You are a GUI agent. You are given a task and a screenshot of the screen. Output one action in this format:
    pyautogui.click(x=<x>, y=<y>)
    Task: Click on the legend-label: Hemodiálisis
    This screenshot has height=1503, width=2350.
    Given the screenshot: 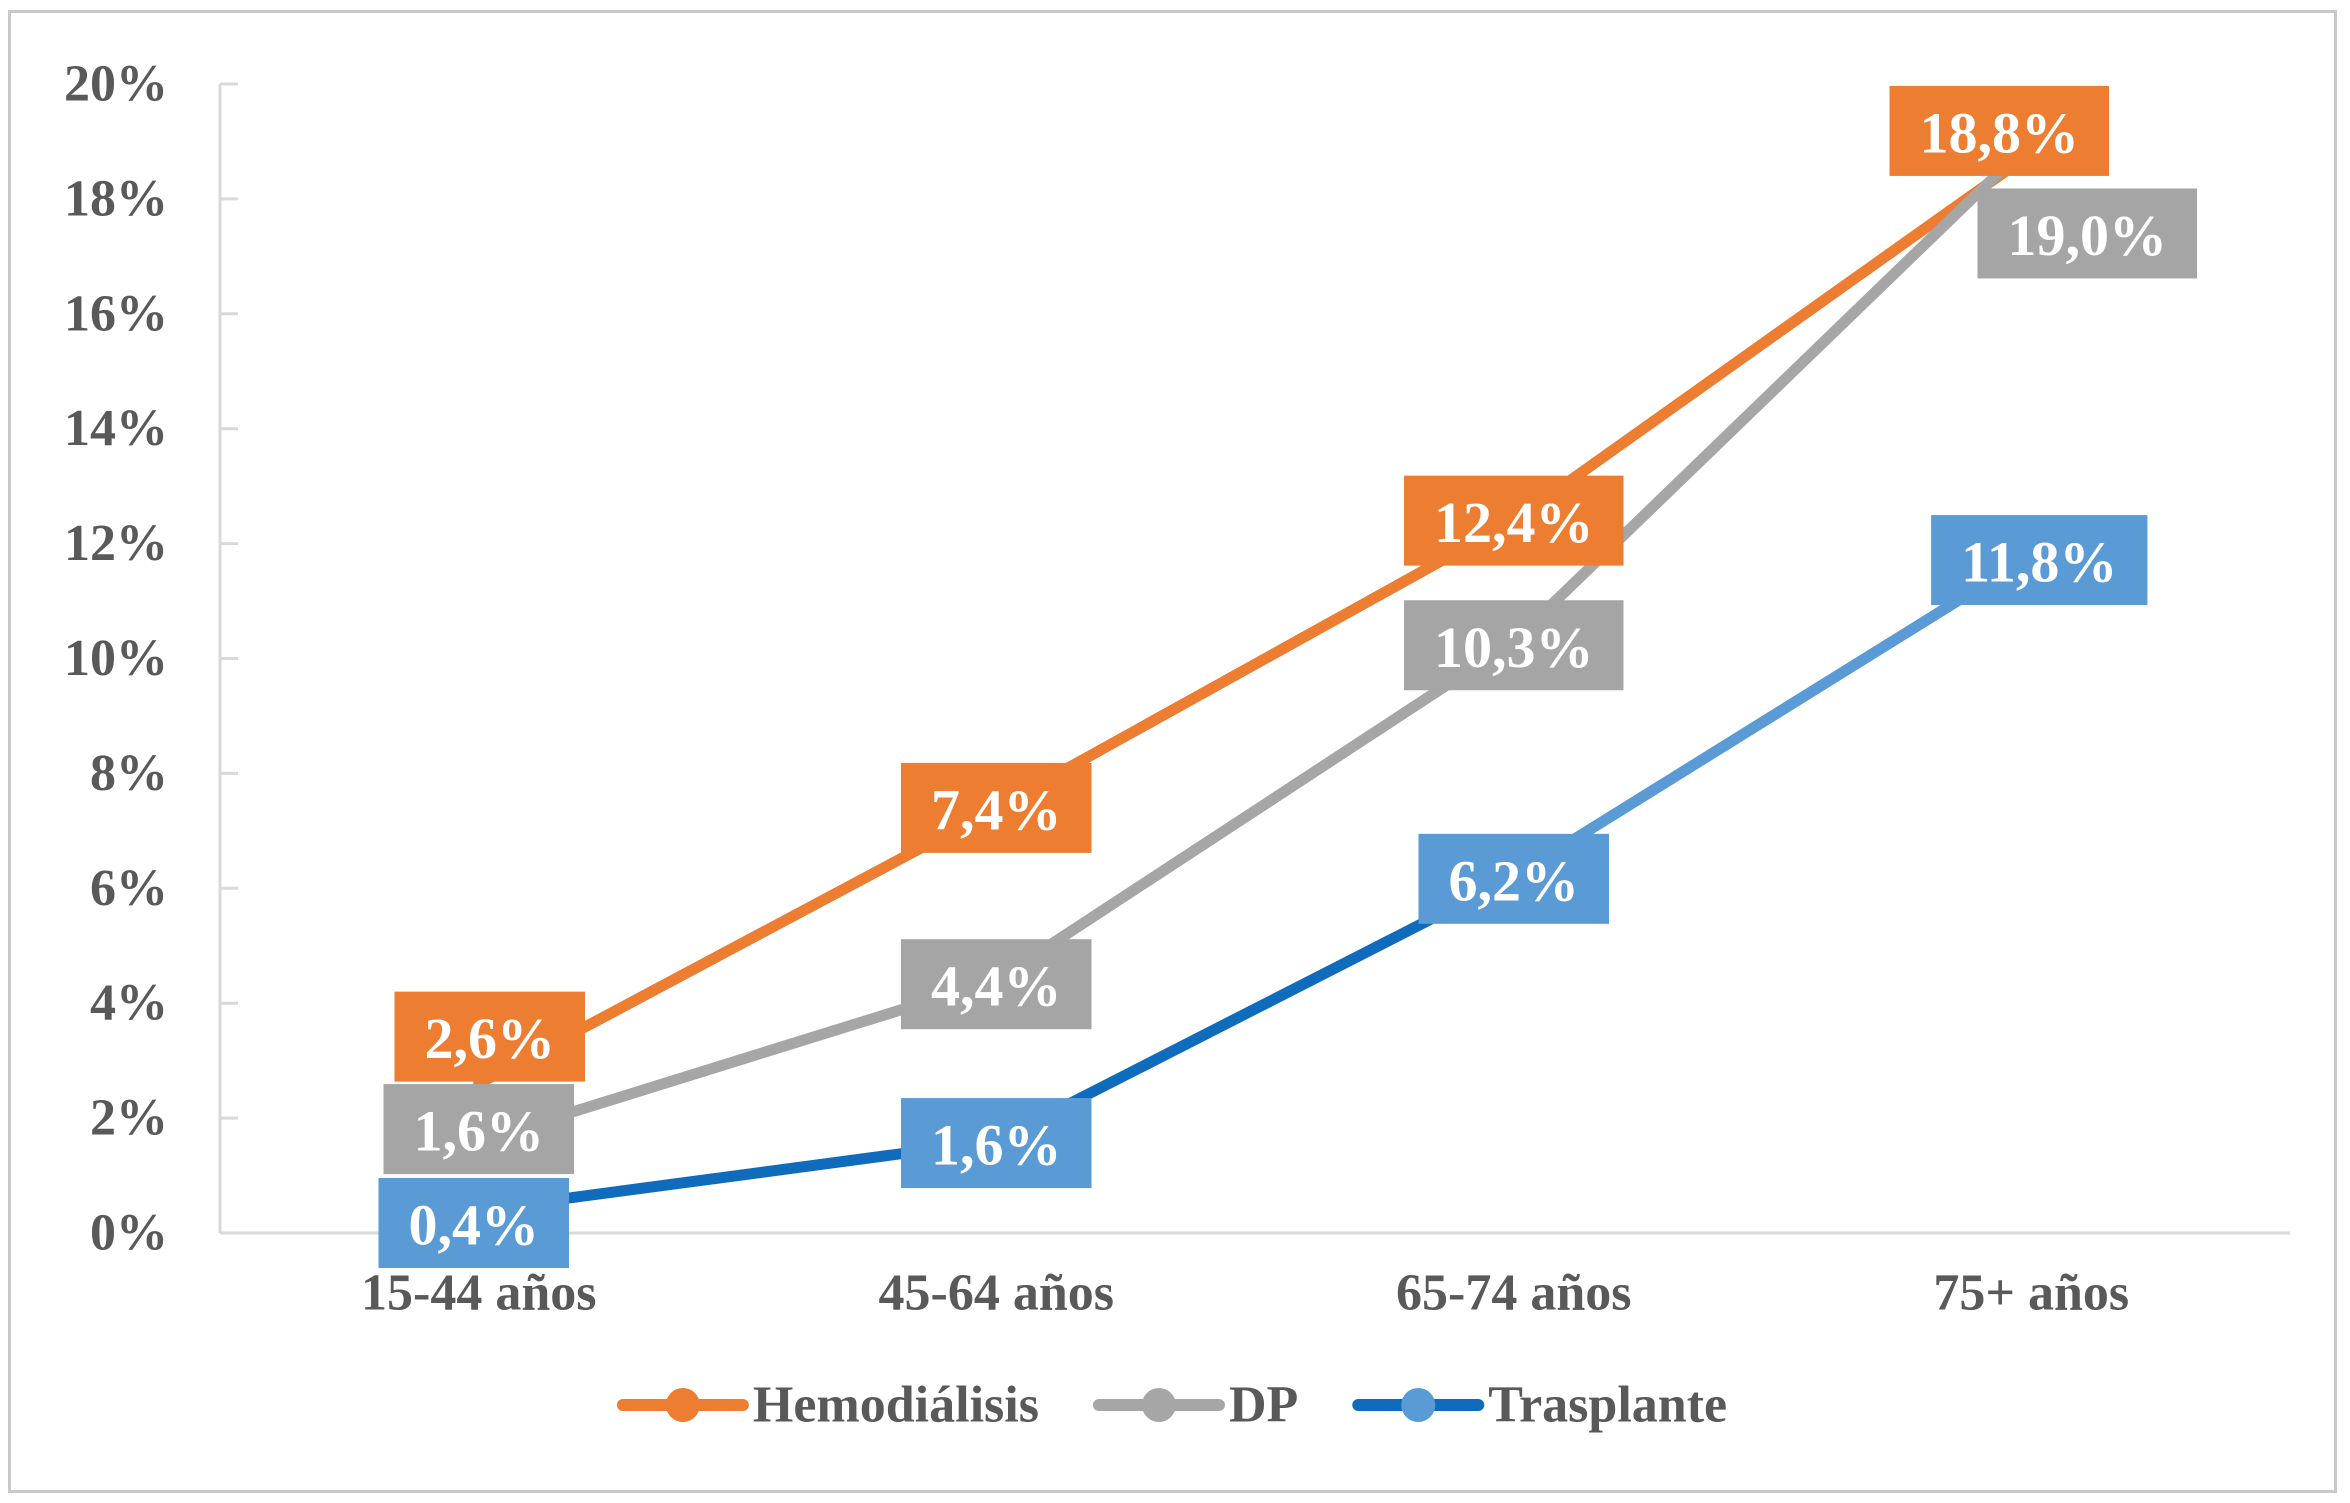 What is the action you would take?
    pyautogui.click(x=896, y=1405)
    